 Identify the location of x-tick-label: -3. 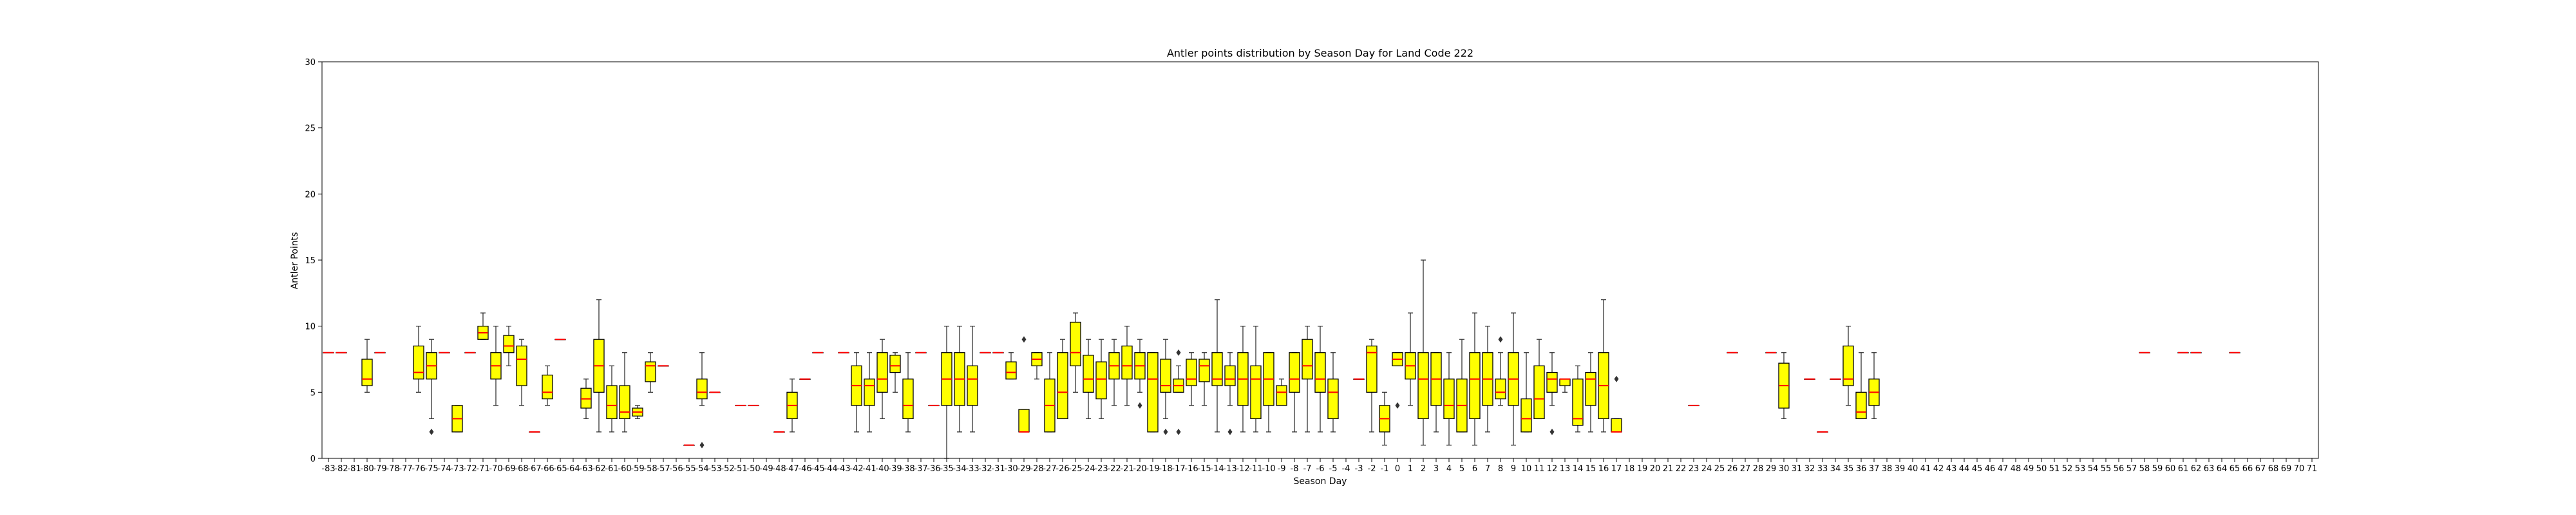
(1359, 469).